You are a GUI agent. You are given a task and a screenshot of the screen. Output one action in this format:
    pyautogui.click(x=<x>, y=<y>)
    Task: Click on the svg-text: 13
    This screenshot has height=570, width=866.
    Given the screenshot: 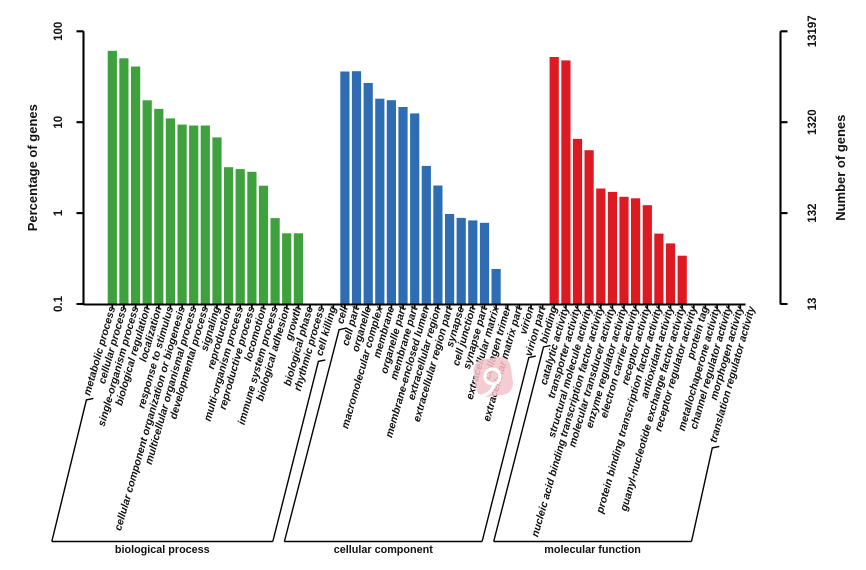 What is the action you would take?
    pyautogui.click(x=813, y=304)
    